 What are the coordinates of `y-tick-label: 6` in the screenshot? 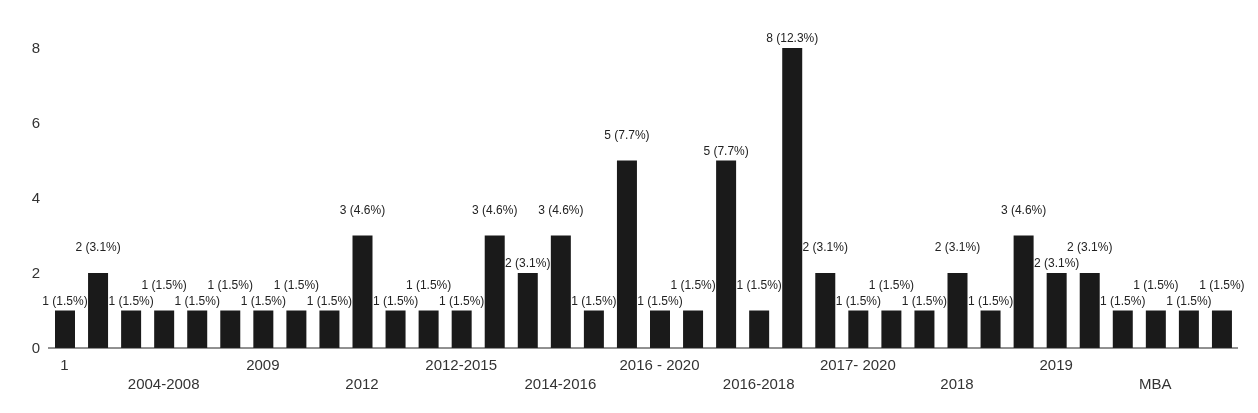 It's located at (35, 123).